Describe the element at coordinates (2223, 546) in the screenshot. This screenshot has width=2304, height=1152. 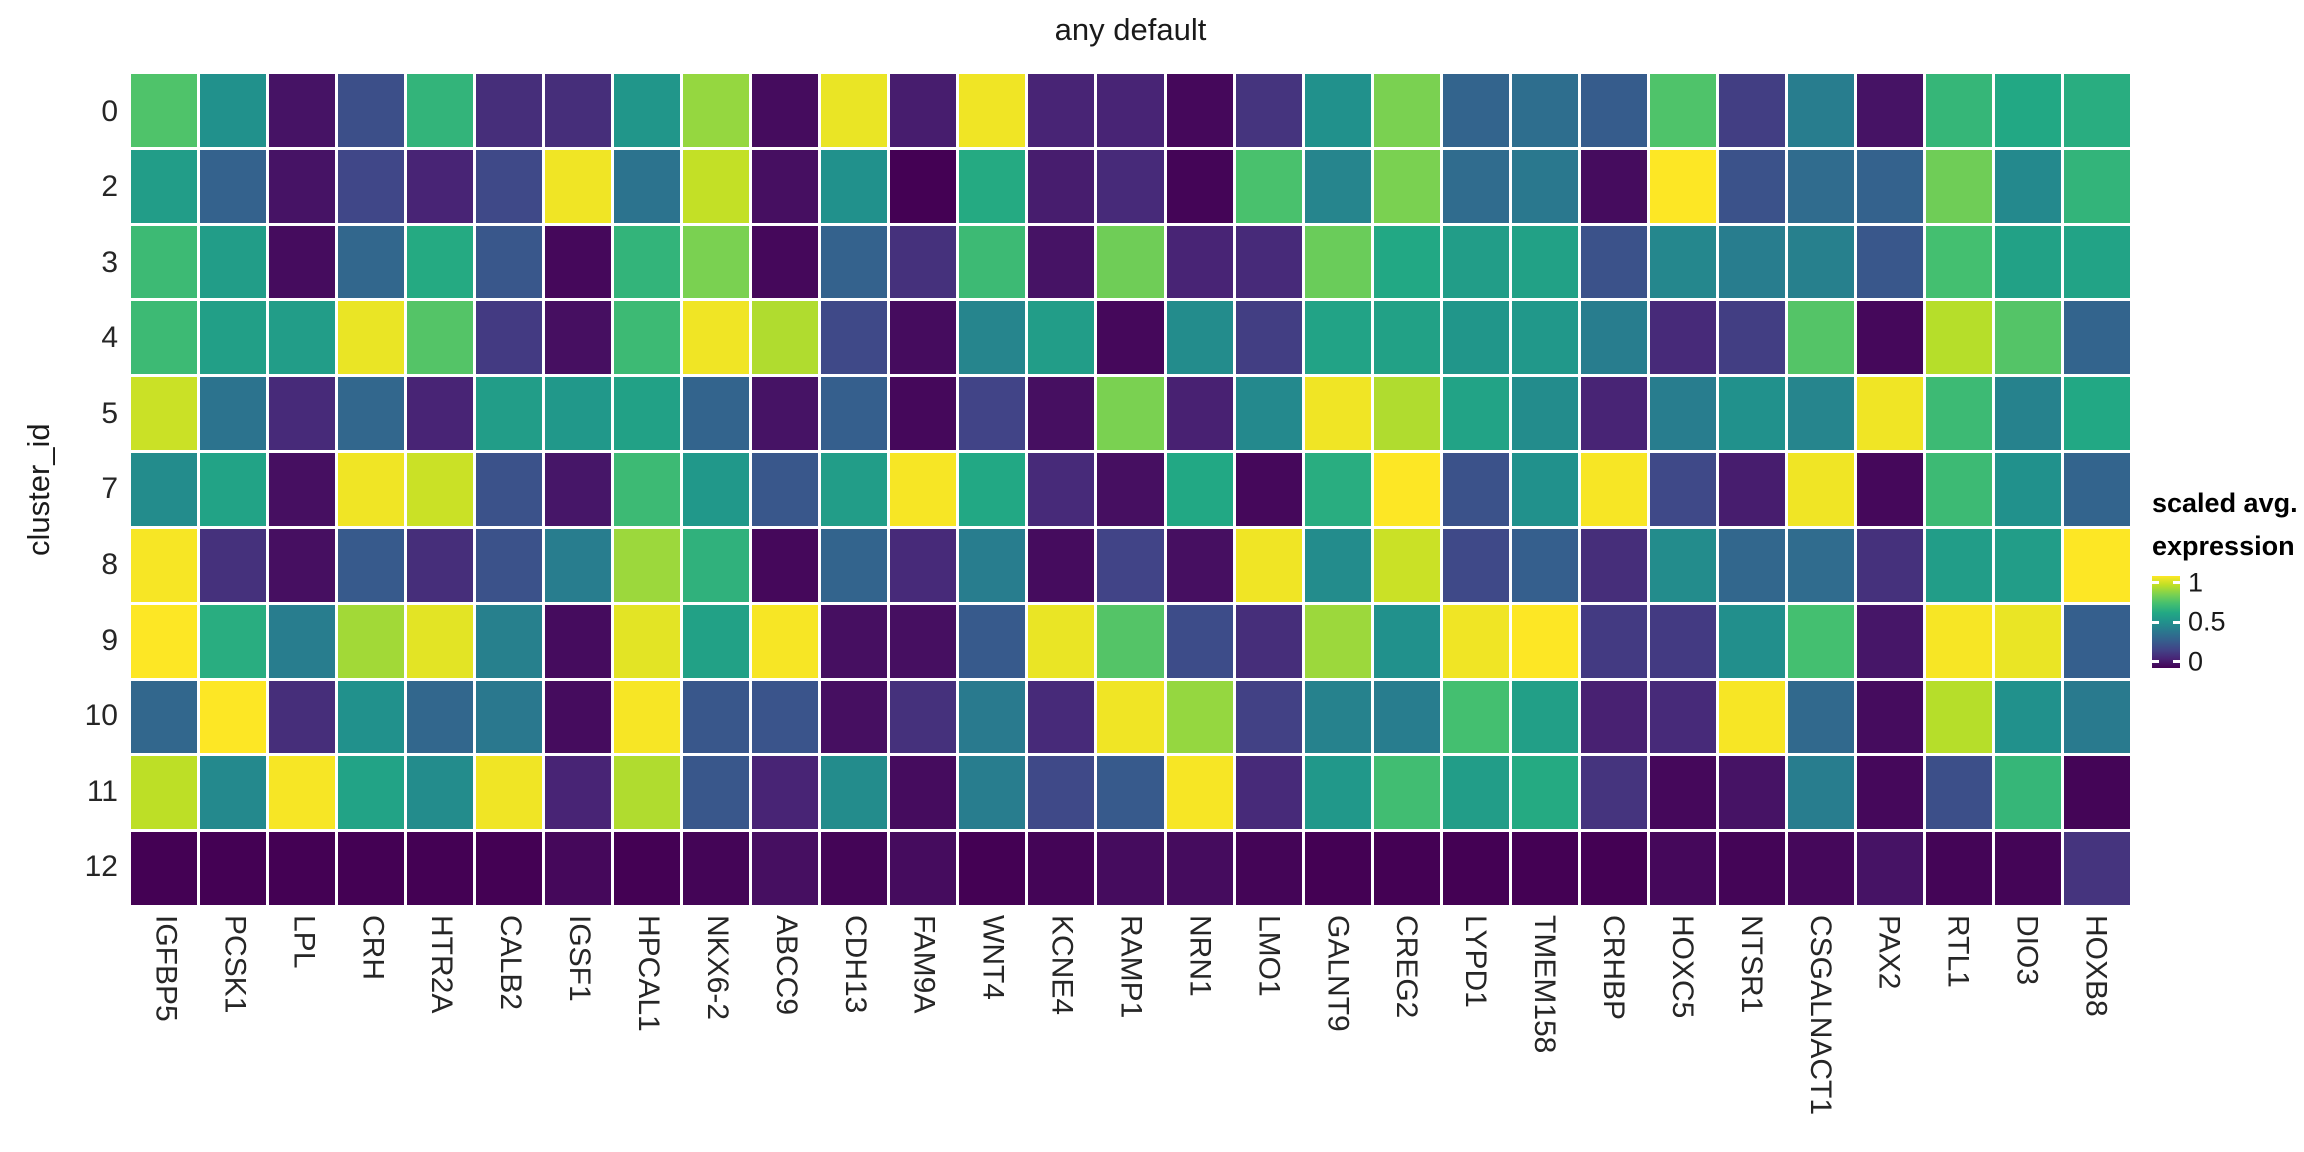
I see `legend-title-line2: expression` at that location.